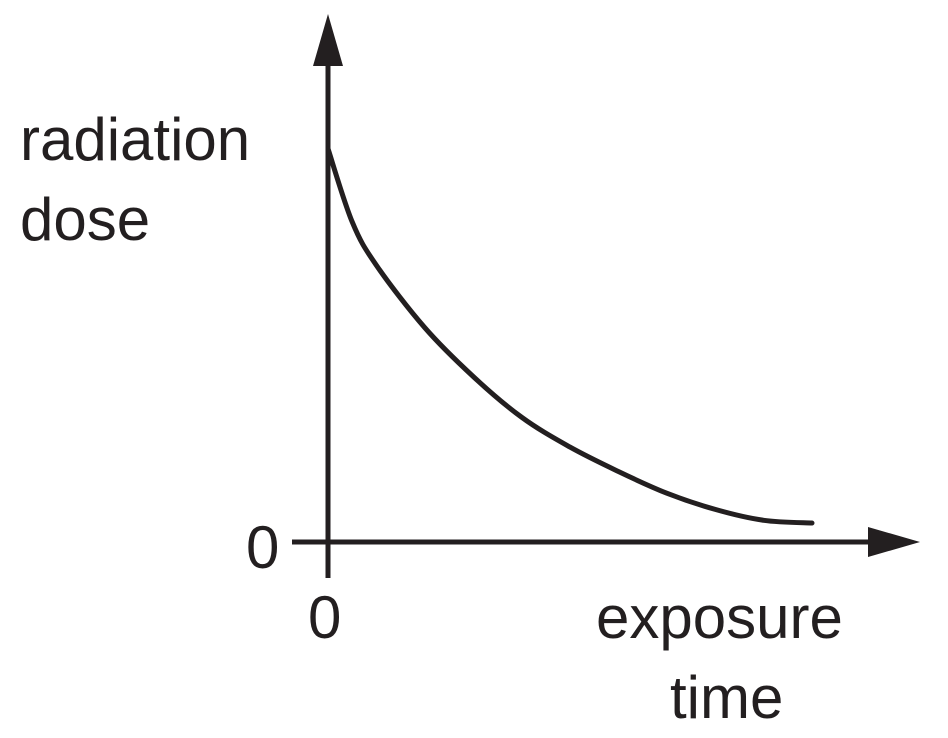 This screenshot has height=738, width=948. Describe the element at coordinates (727, 697) in the screenshot. I see `x-axis-label-line-2: time` at that location.